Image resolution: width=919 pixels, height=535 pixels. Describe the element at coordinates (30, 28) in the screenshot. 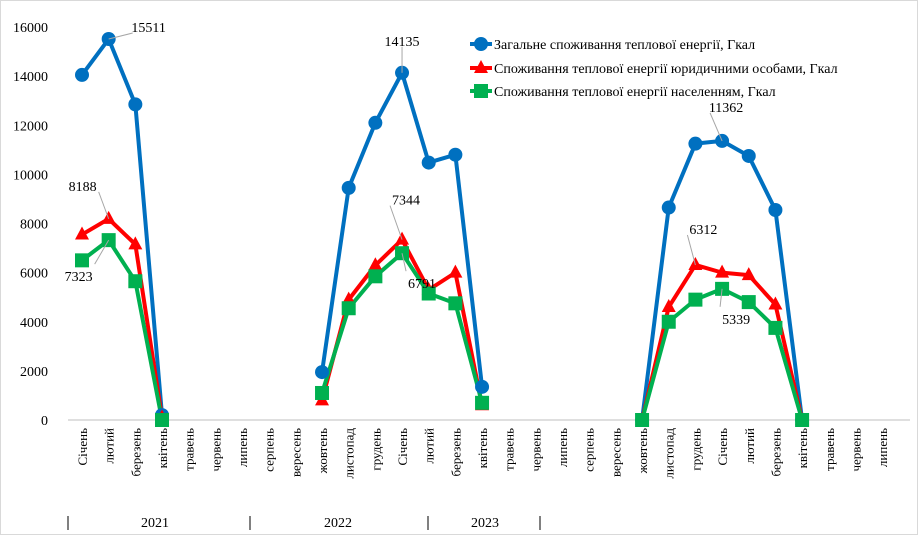

I see `y-tick-label: 16000` at that location.